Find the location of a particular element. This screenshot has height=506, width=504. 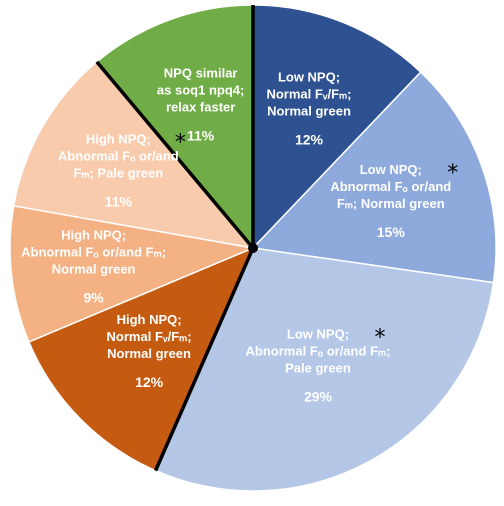

slice-percent-3: 29% is located at coordinates (318, 396).